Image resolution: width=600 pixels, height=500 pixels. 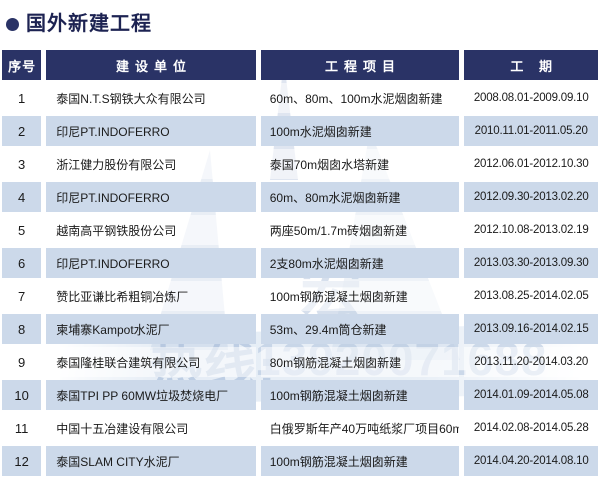 What do you see at coordinates (22, 197) in the screenshot?
I see `cell-idx: 4` at bounding box center [22, 197].